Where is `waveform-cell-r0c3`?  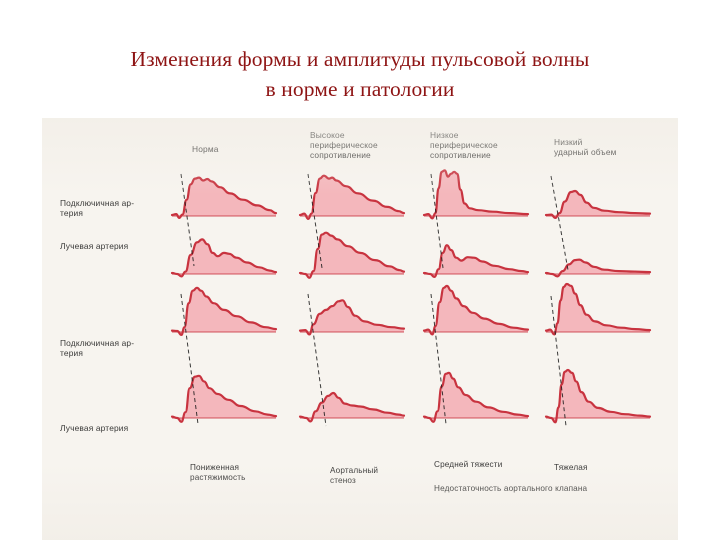 waveform-cell-r0c3 is located at coordinates (598, 195).